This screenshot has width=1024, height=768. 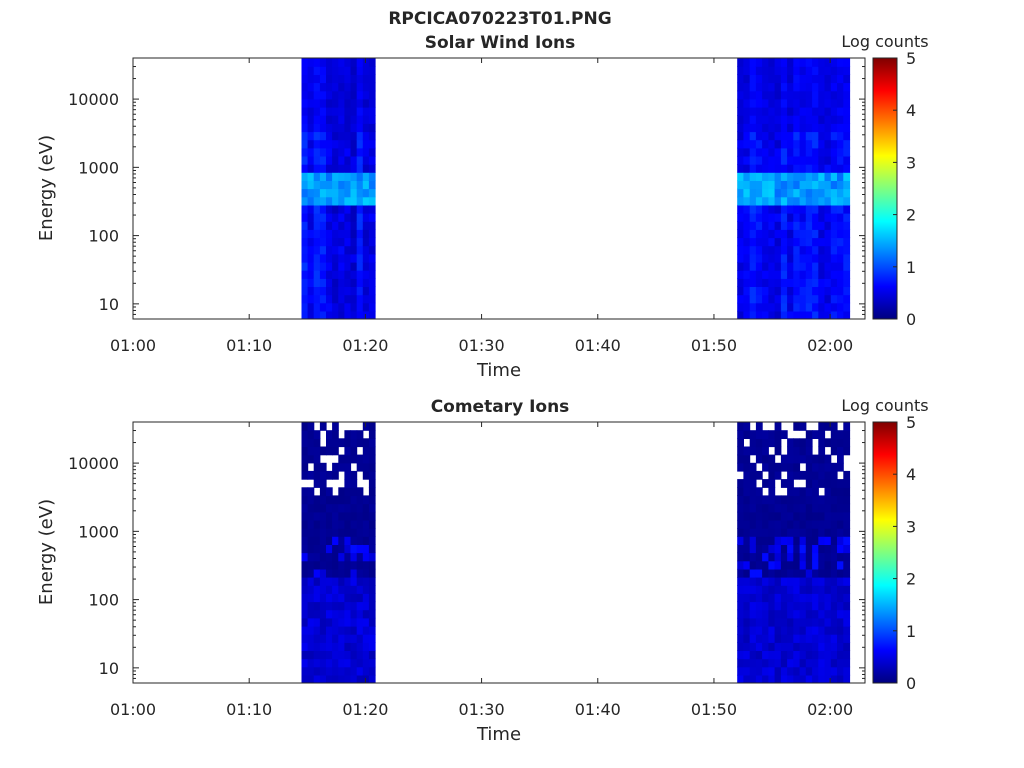 What do you see at coordinates (830, 709) in the screenshot?
I see `x-tick-label: 02:00` at bounding box center [830, 709].